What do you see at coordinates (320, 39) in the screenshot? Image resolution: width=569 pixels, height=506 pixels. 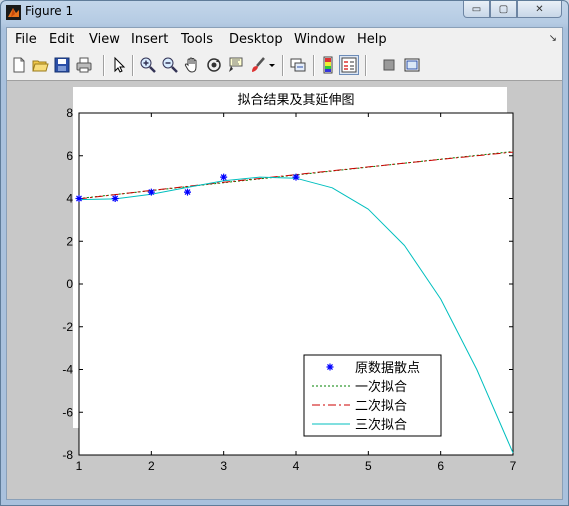 I see `menu-window: Window` at bounding box center [320, 39].